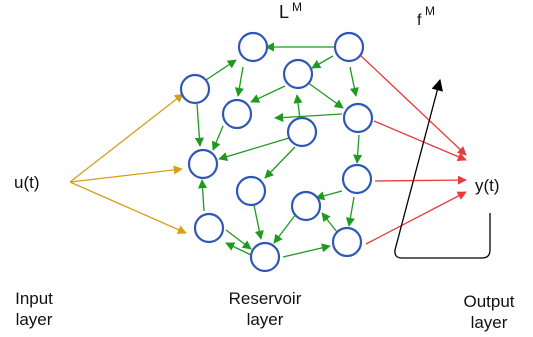  What do you see at coordinates (34, 309) in the screenshot?
I see `input-layer-label: Input layer` at bounding box center [34, 309].